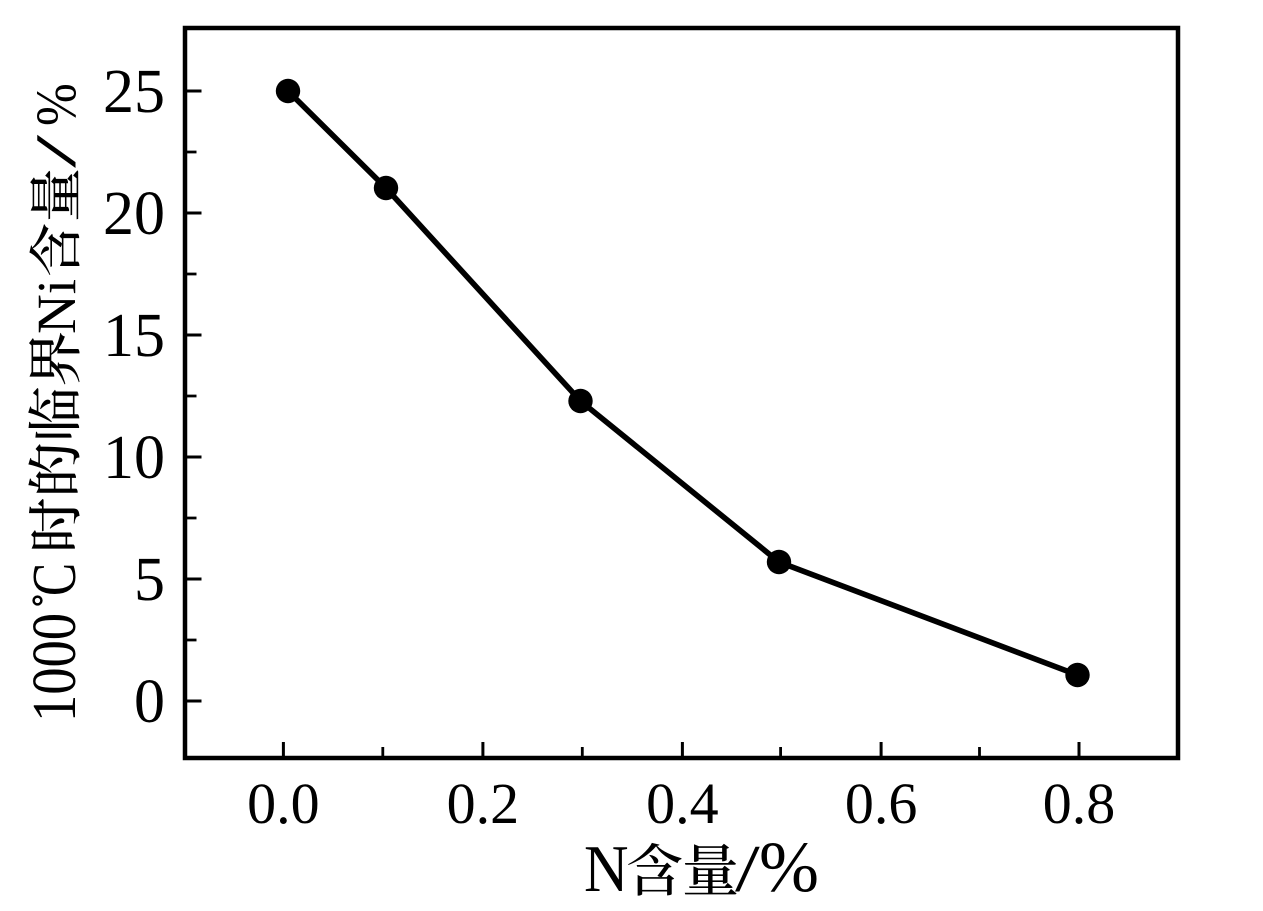 The height and width of the screenshot is (911, 1263). Describe the element at coordinates (149, 702) in the screenshot. I see `svg-text: 0` at that location.